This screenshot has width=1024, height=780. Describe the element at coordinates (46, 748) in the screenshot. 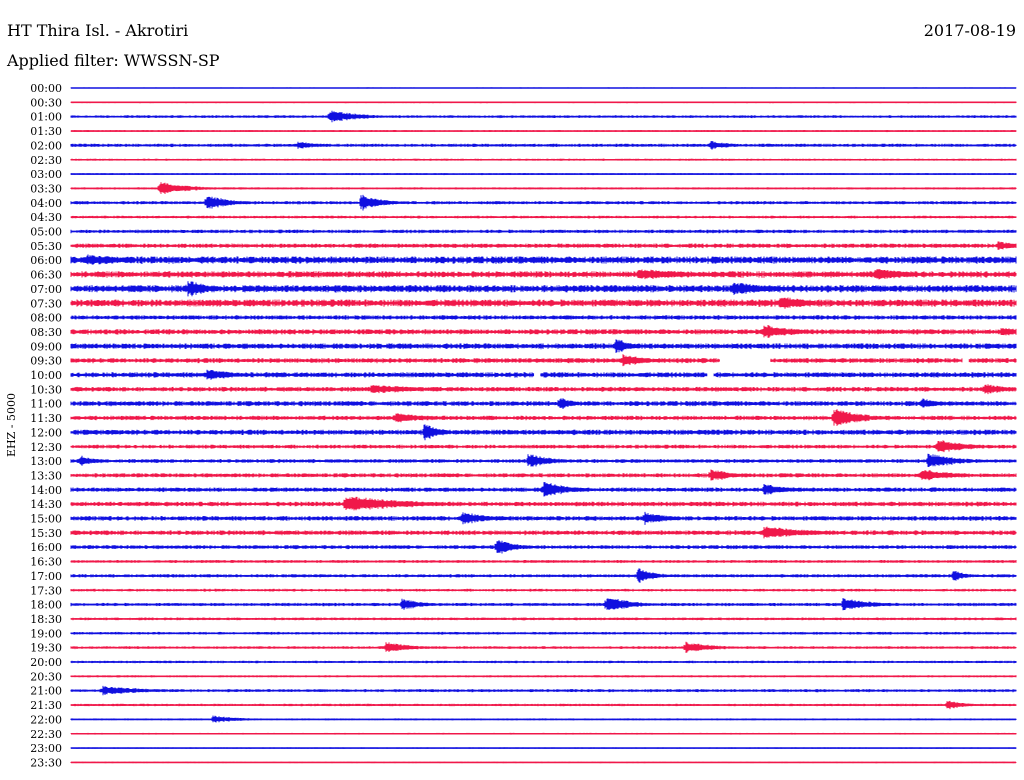

I see `tick-label-2300: 23:00` at that location.